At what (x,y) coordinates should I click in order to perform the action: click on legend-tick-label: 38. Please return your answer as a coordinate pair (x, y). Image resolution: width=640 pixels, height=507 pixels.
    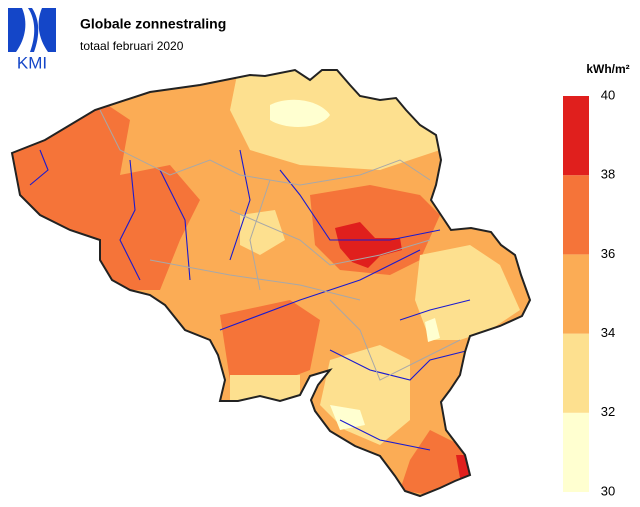
    Looking at the image, I should click on (608, 174).